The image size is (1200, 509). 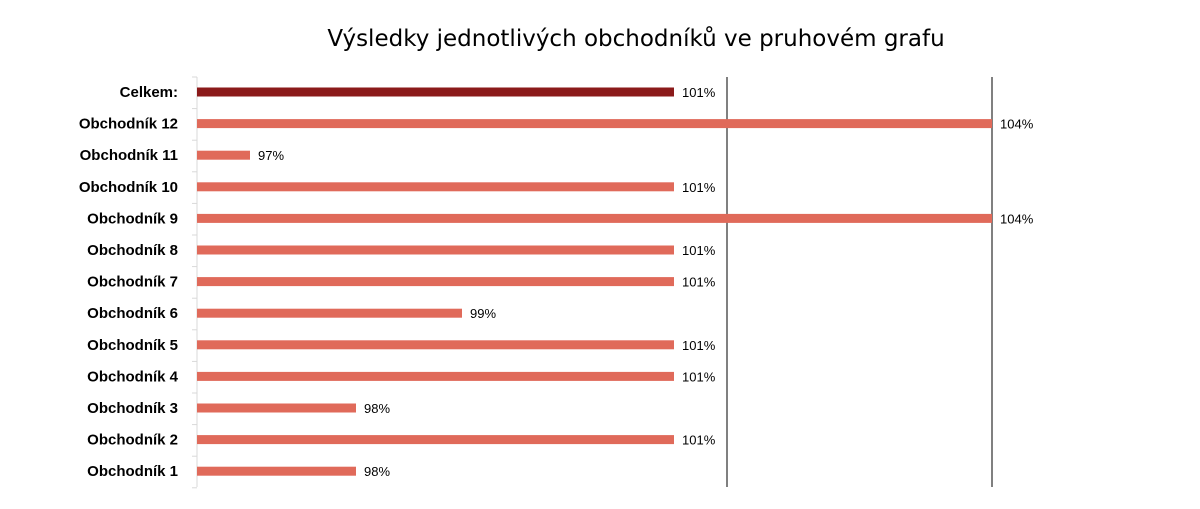 What do you see at coordinates (132, 471) in the screenshot?
I see `category-label: Obchodník 1` at bounding box center [132, 471].